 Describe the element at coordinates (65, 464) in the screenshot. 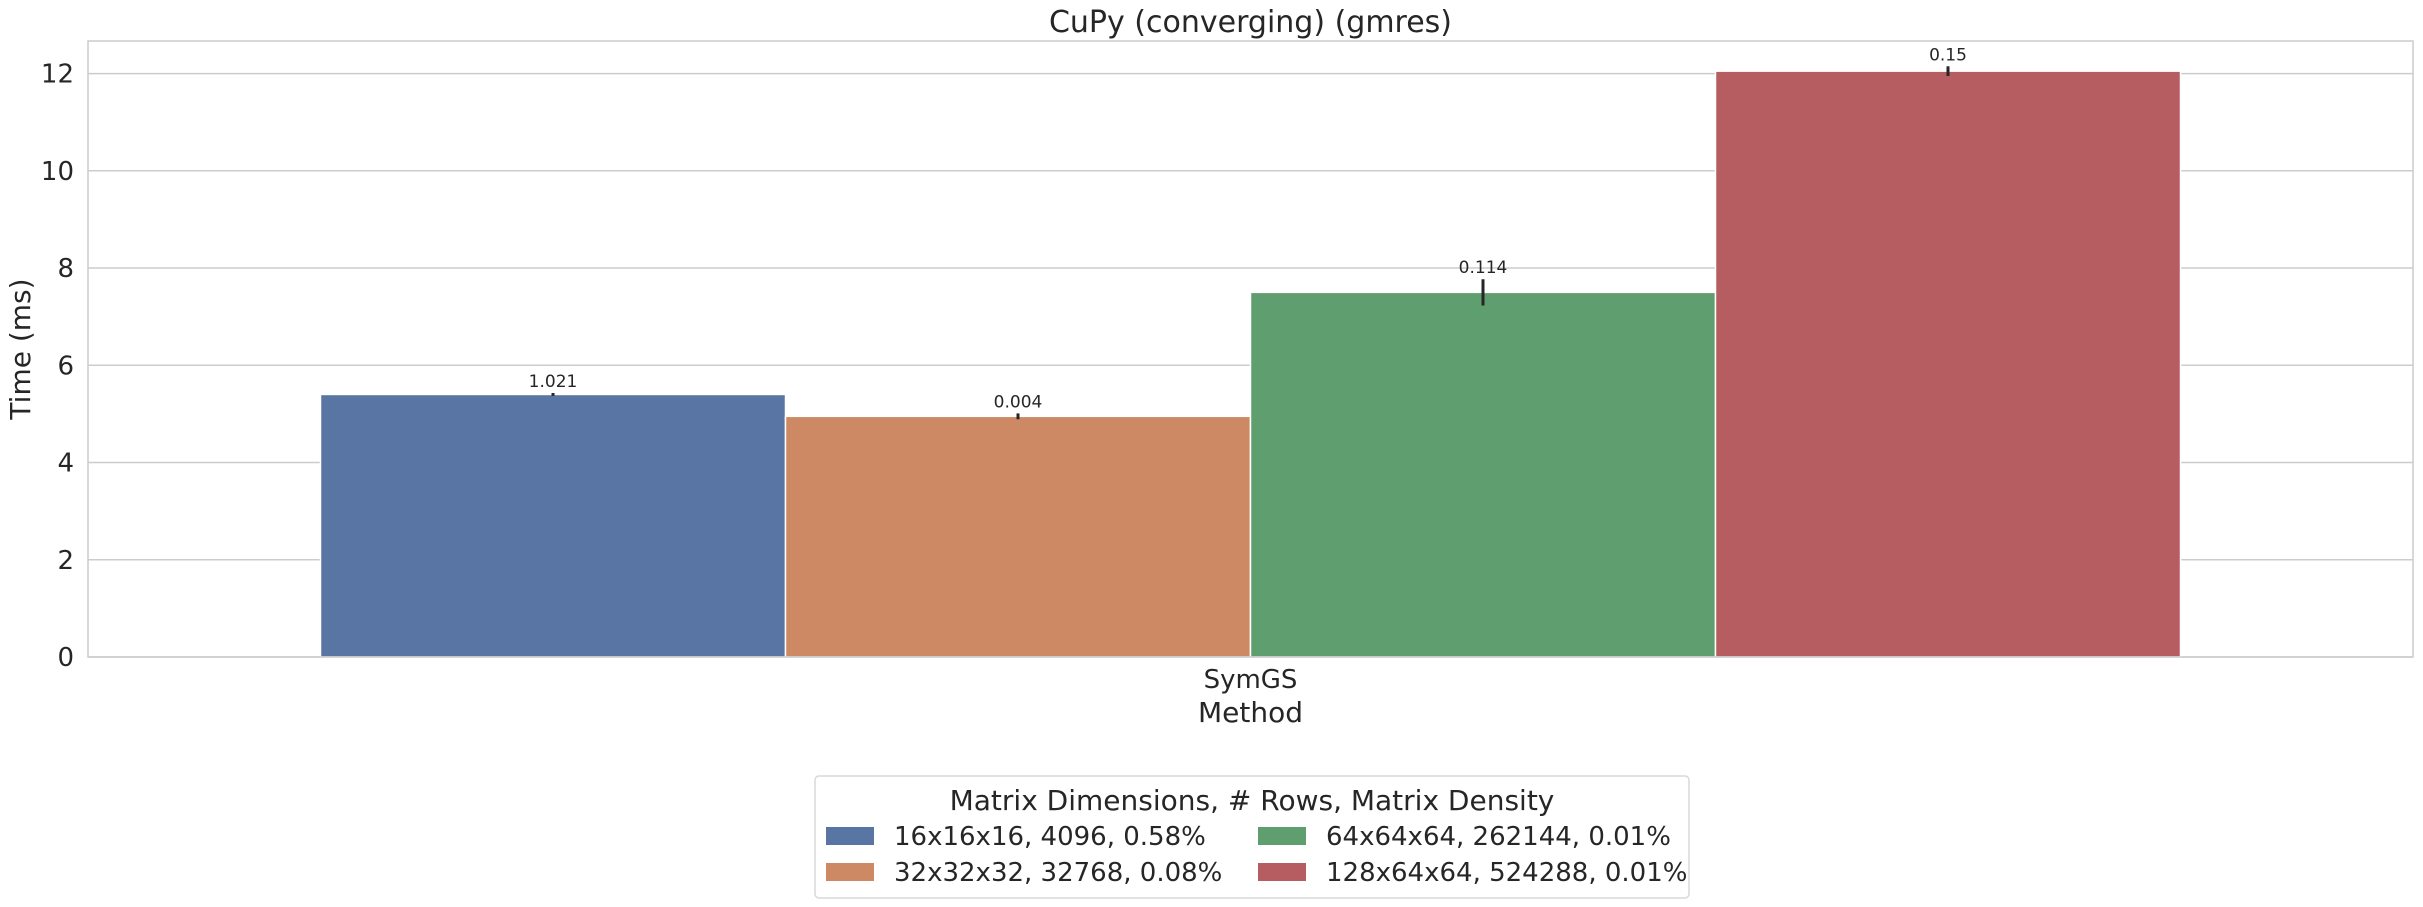

I see `y-tick-label: 4` at that location.